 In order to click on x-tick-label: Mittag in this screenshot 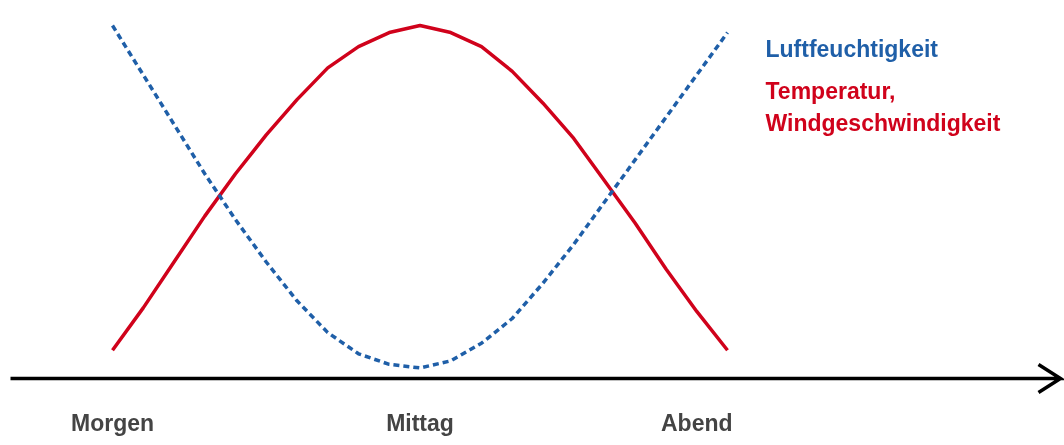, I will do `click(420, 423)`.